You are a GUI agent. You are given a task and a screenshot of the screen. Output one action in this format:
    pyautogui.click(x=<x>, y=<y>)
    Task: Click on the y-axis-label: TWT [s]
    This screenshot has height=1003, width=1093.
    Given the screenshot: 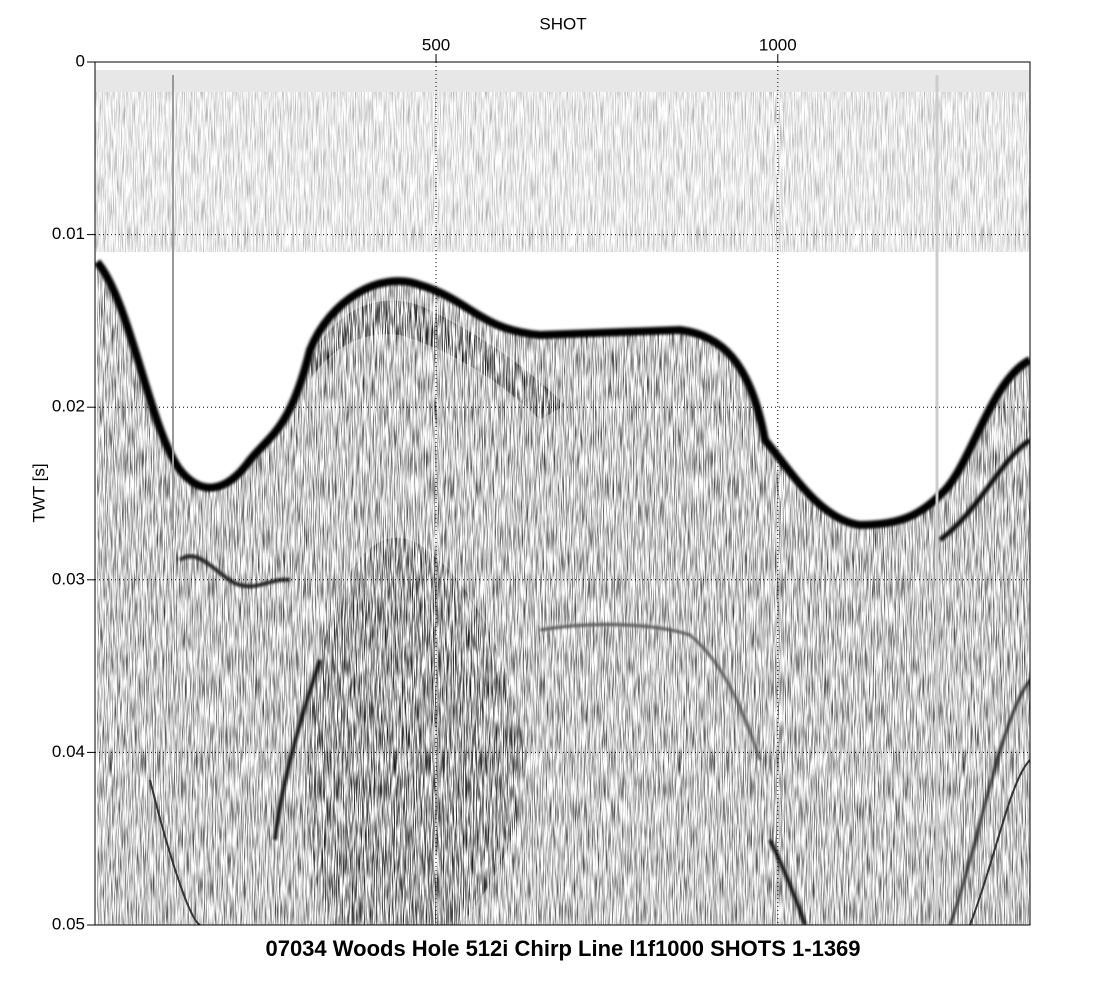 What is the action you would take?
    pyautogui.click(x=38, y=492)
    